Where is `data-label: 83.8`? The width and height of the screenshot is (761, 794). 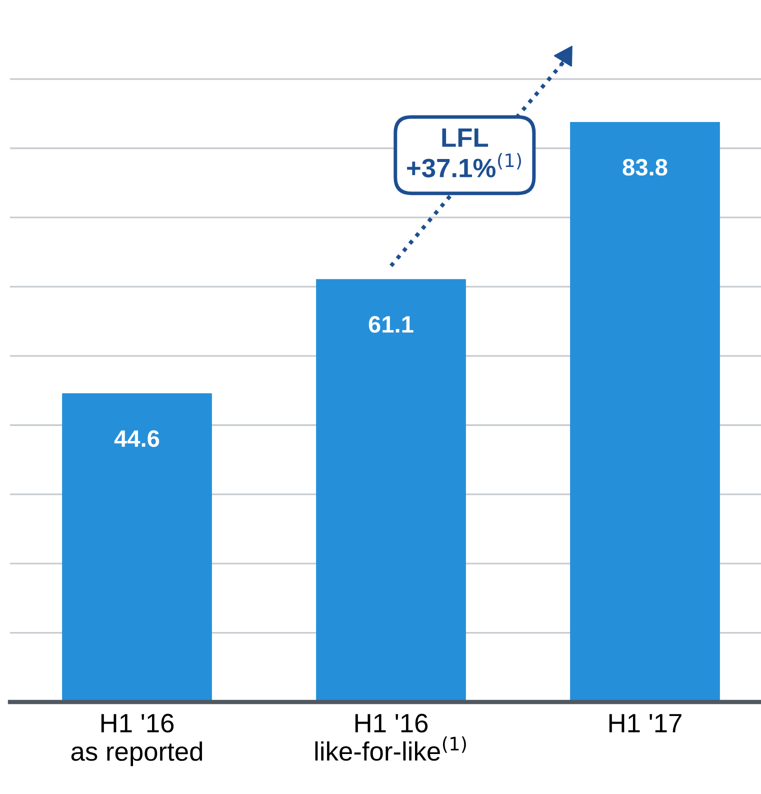 data-label: 83.8 is located at coordinates (645, 167).